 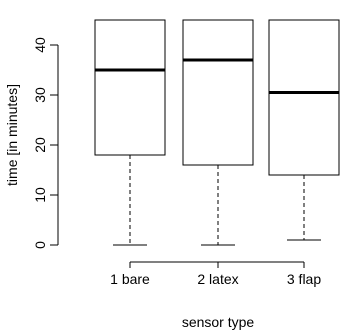 I want to click on x-tick-label: 3 flap, so click(x=304, y=279).